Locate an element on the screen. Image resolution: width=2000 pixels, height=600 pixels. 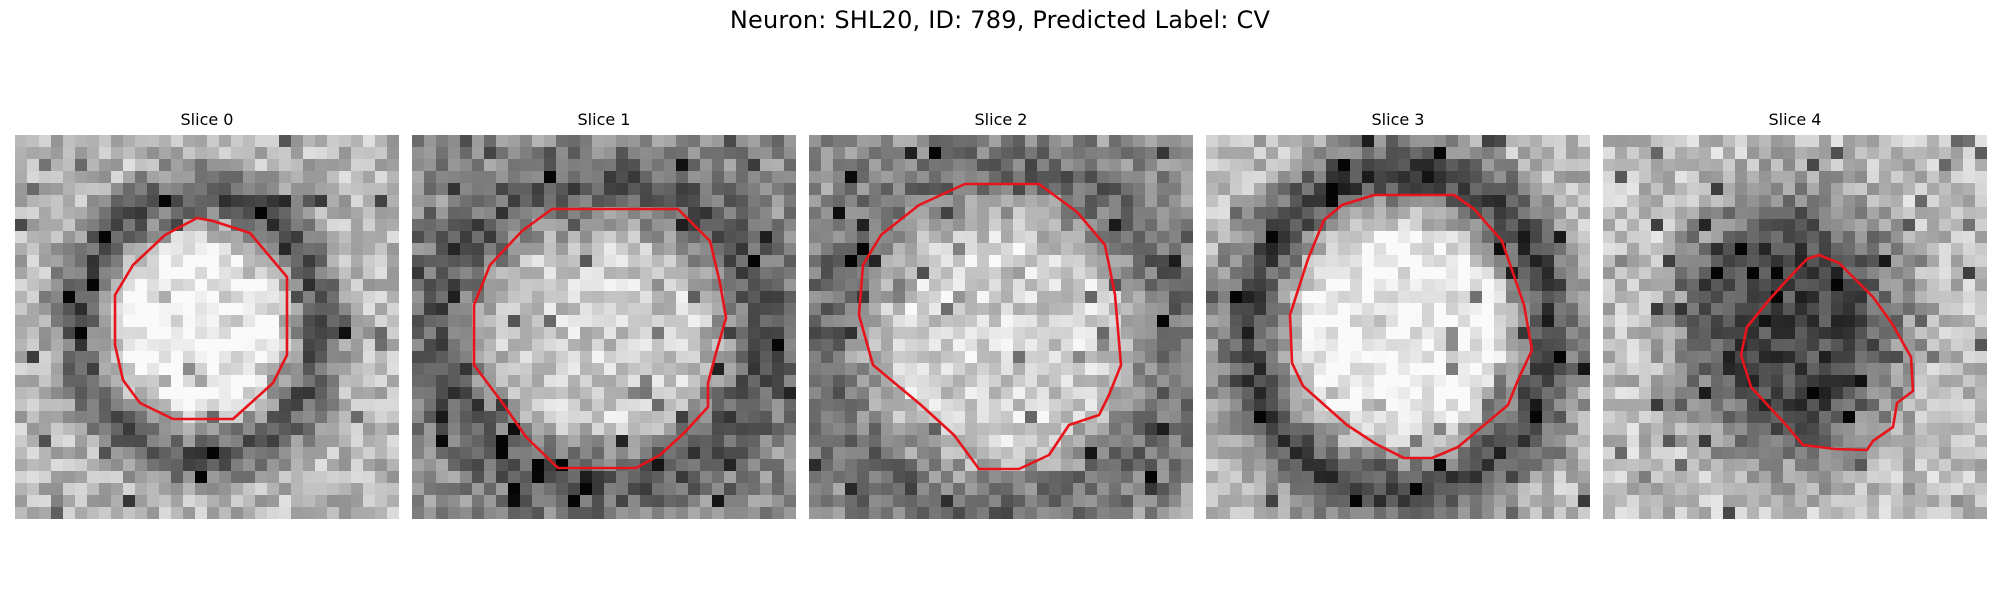
slice-title: Slice 3 is located at coordinates (1398, 119).